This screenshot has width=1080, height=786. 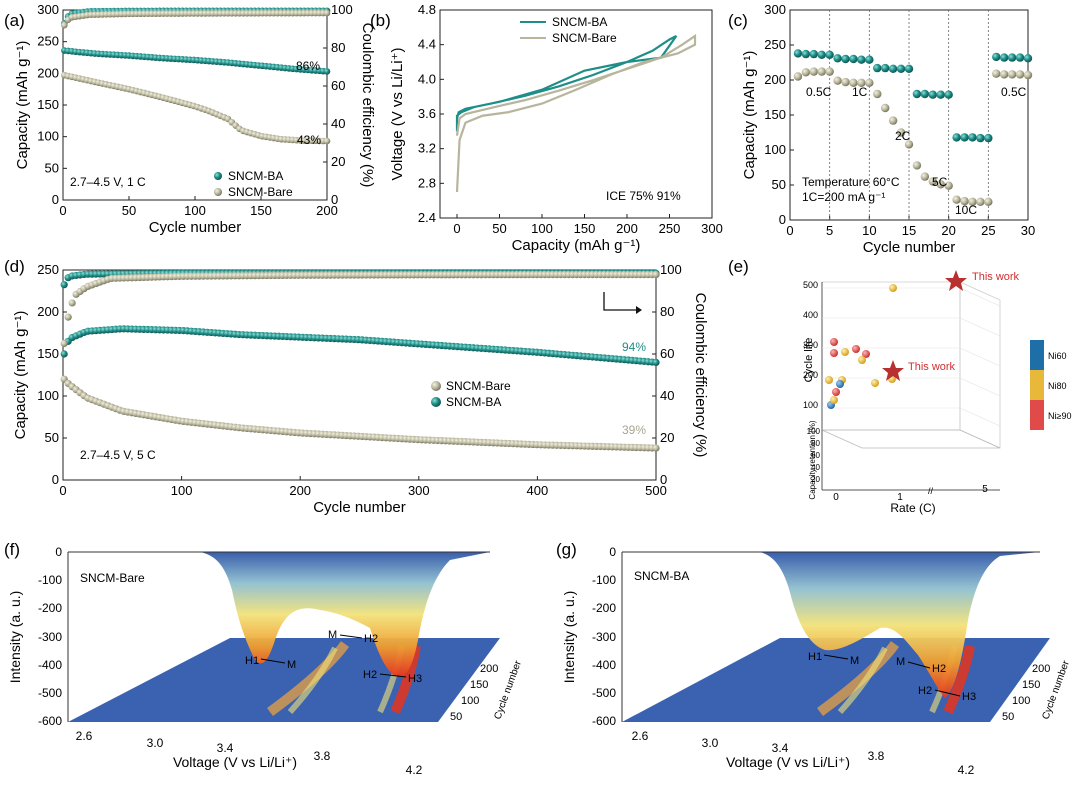 I want to click on e-ztick-80: 80, so click(x=815, y=443).